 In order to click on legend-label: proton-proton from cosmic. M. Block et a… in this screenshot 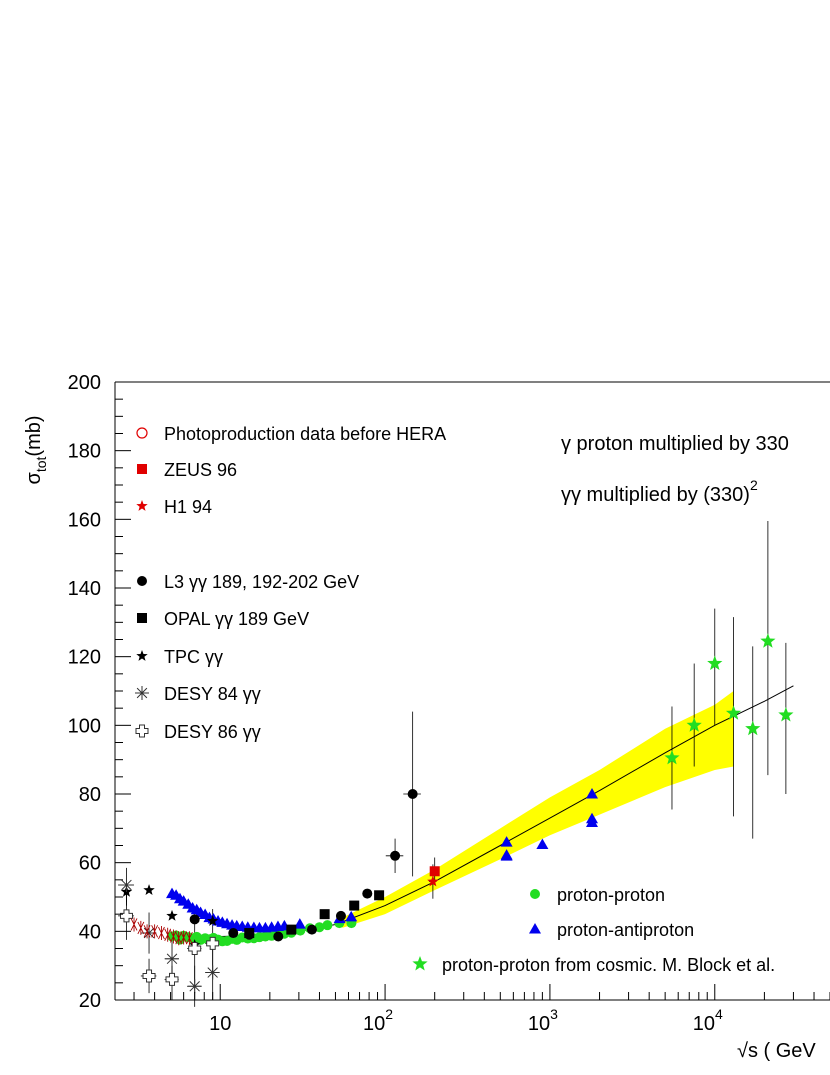, I will do `click(608, 965)`.